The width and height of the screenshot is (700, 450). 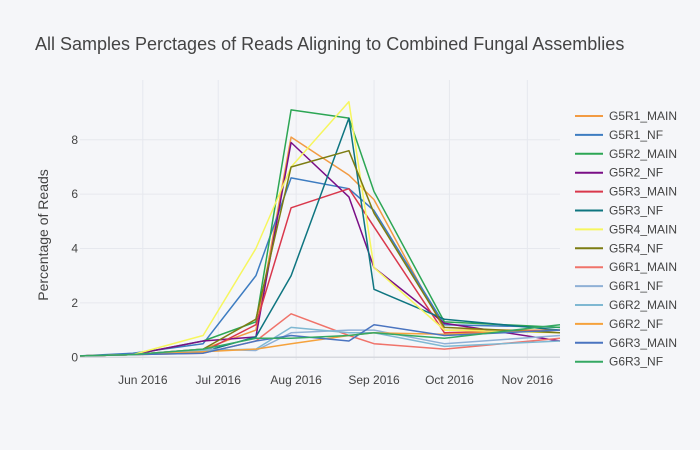 I want to click on y-axis-ticks: 0 2 4 6 8, so click(x=74, y=248).